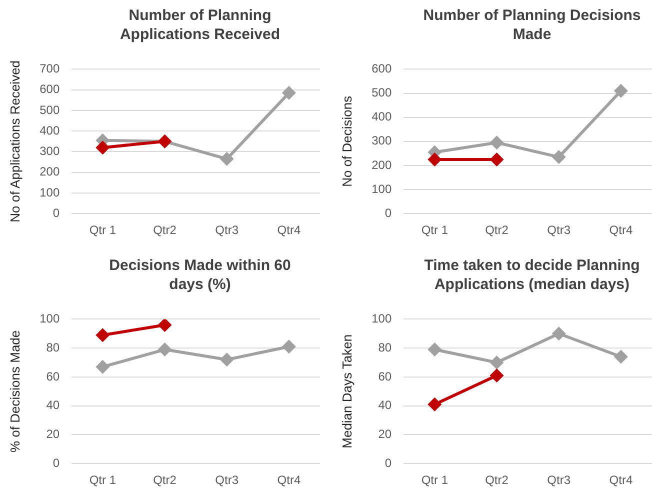 This screenshot has width=664, height=501. Describe the element at coordinates (200, 25) in the screenshot. I see `chart-title: Number of Planning Applications Received` at that location.